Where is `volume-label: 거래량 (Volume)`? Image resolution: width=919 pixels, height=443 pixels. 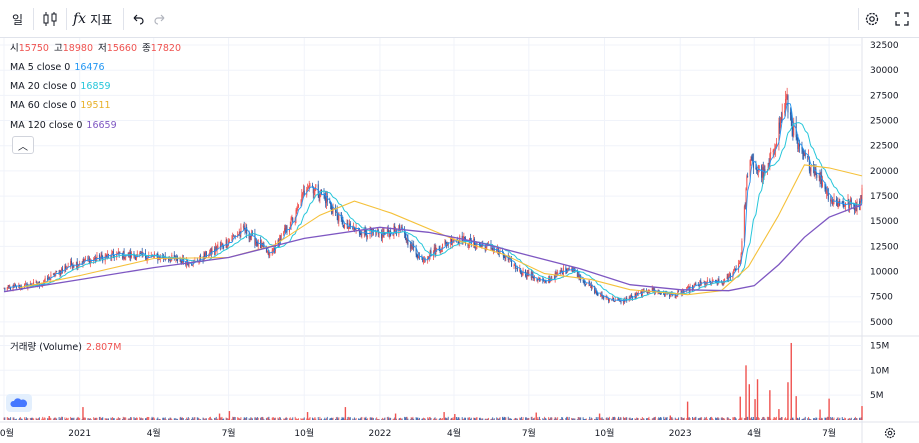 volume-label: 거래량 (Volume) is located at coordinates (46, 347).